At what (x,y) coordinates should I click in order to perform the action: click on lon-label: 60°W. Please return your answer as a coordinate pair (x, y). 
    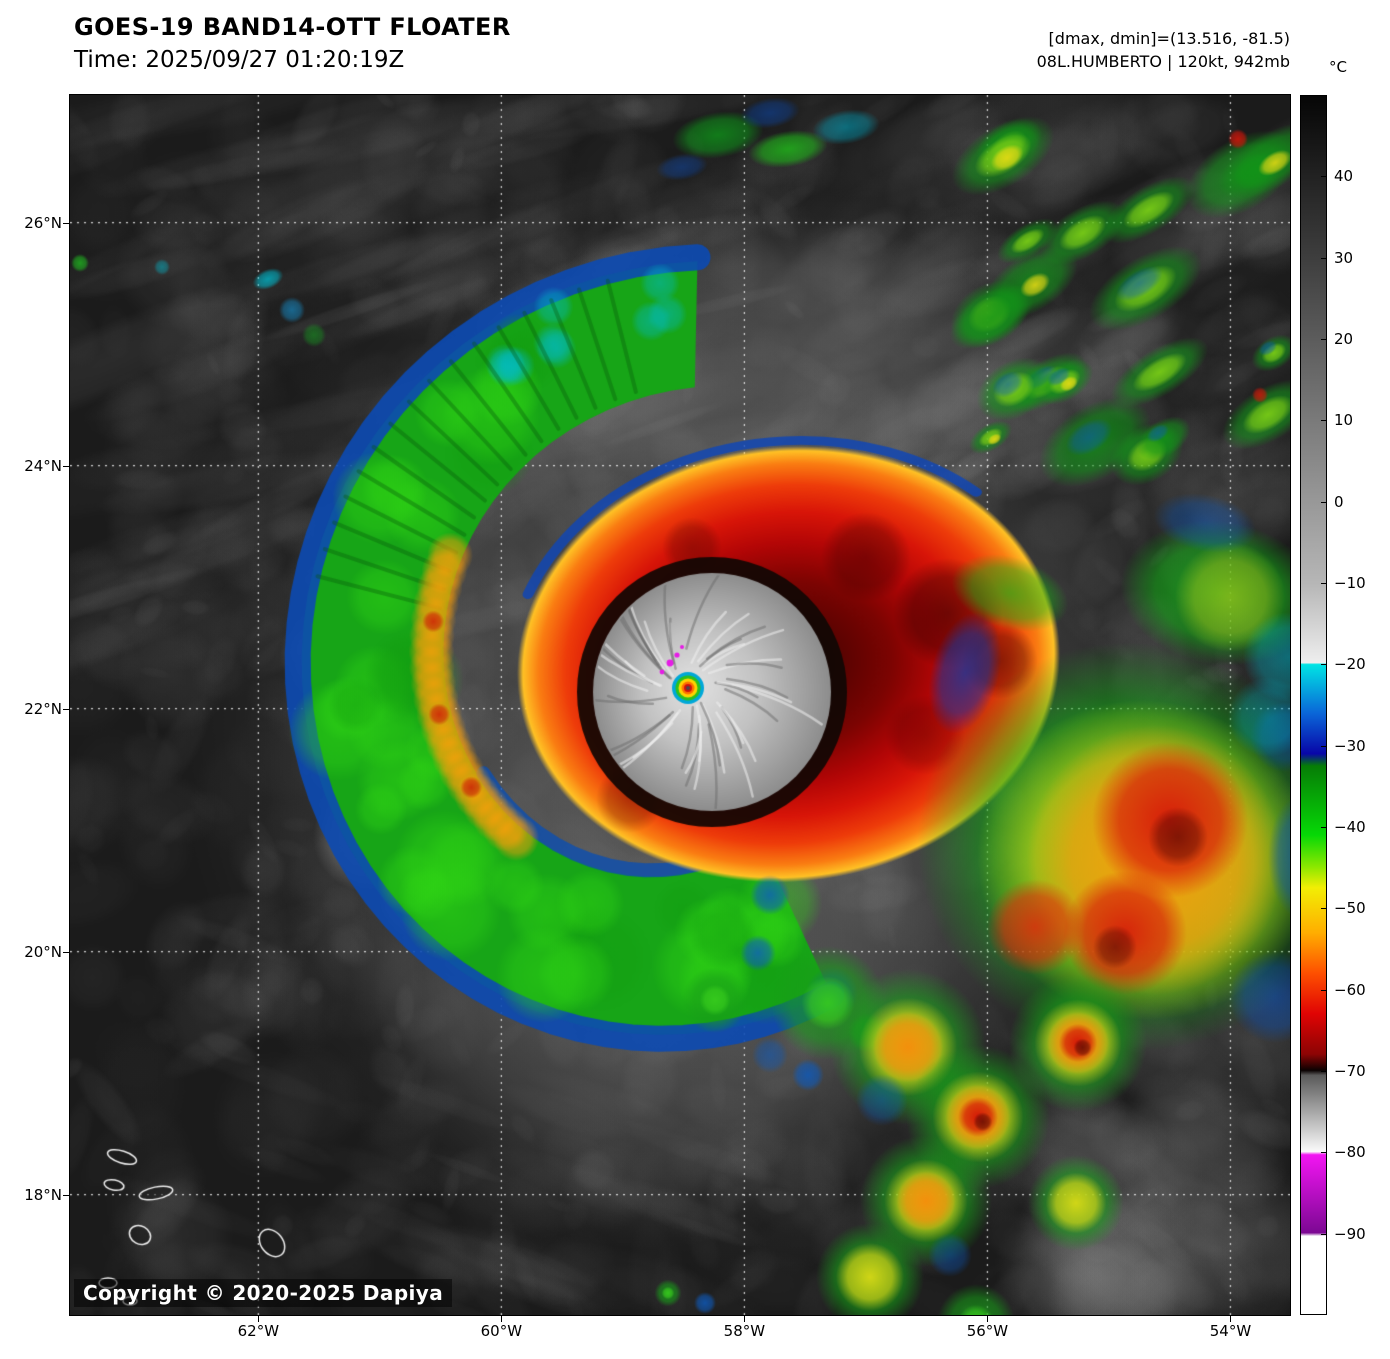
    Looking at the image, I should click on (501, 1331).